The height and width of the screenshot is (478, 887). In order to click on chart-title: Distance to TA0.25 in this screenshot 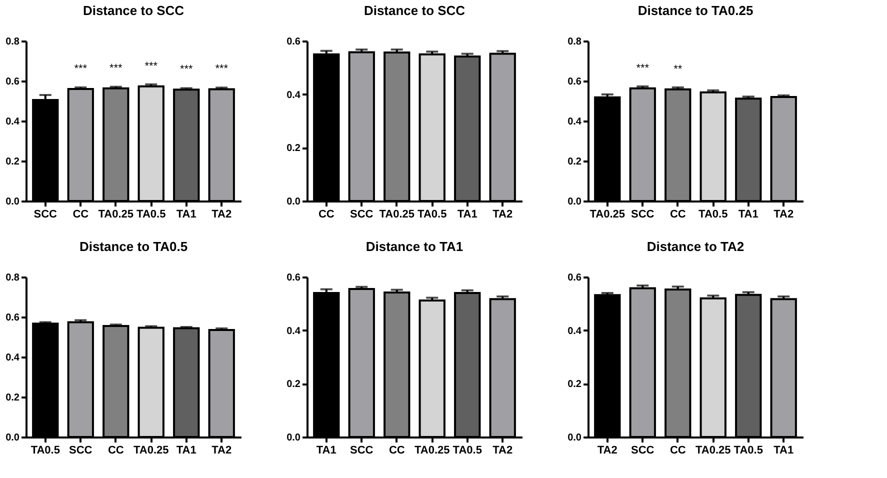, I will do `click(696, 10)`.